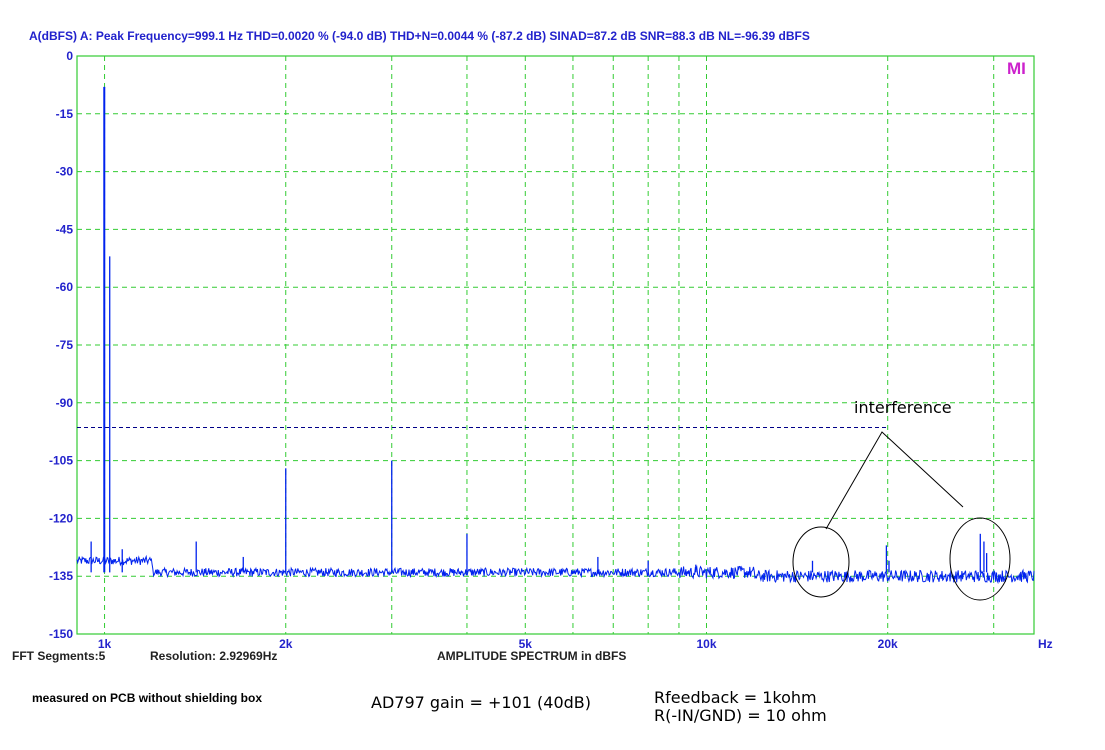 This screenshot has height=750, width=1105. What do you see at coordinates (531, 656) in the screenshot?
I see `chart-title: AMPLITUDE SPECTRUM in dBFS` at bounding box center [531, 656].